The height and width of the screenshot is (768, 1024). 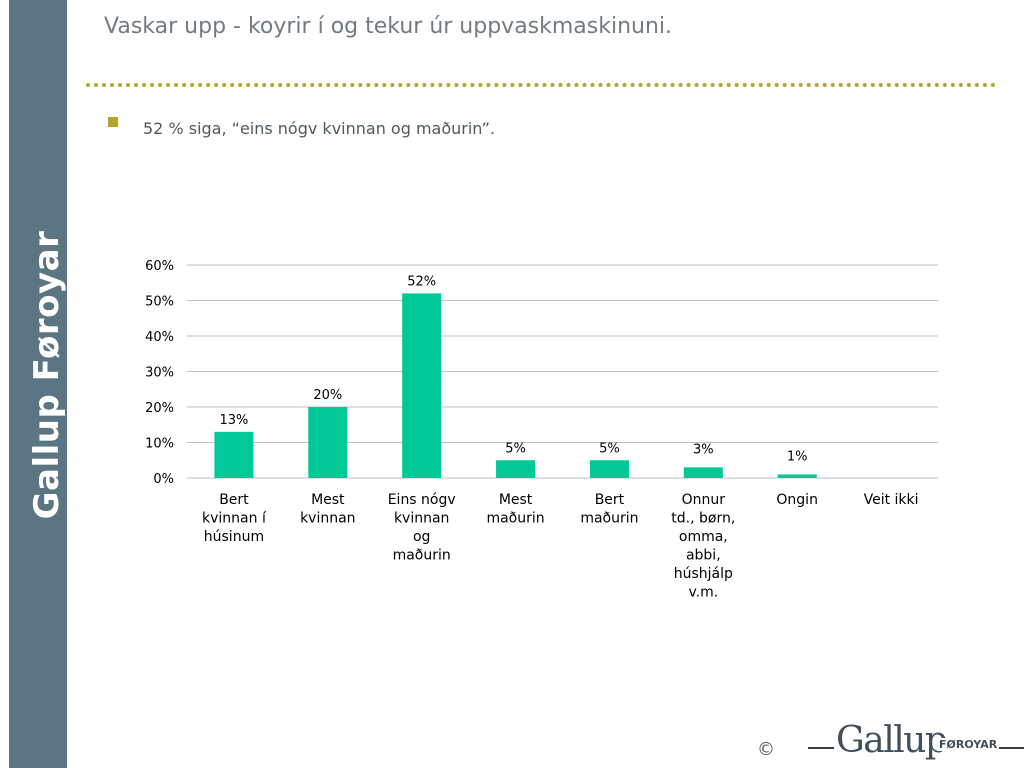 What do you see at coordinates (159, 337) in the screenshot?
I see `y-tick-label: 40%` at bounding box center [159, 337].